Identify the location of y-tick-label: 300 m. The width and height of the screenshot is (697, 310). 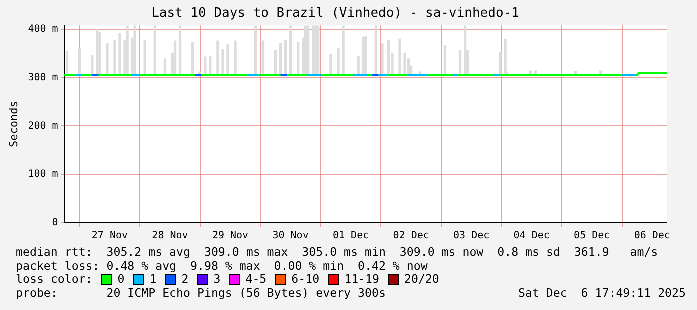
(43, 78).